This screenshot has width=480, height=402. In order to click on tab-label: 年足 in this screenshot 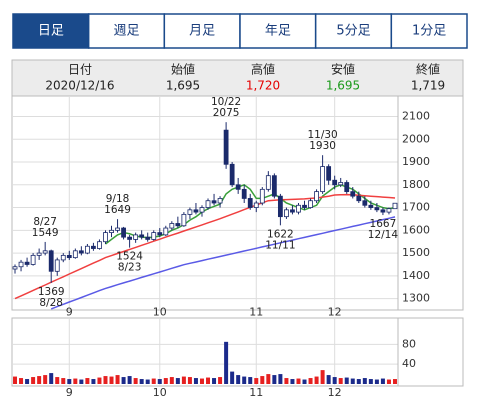, I will do `click(278, 31)`.